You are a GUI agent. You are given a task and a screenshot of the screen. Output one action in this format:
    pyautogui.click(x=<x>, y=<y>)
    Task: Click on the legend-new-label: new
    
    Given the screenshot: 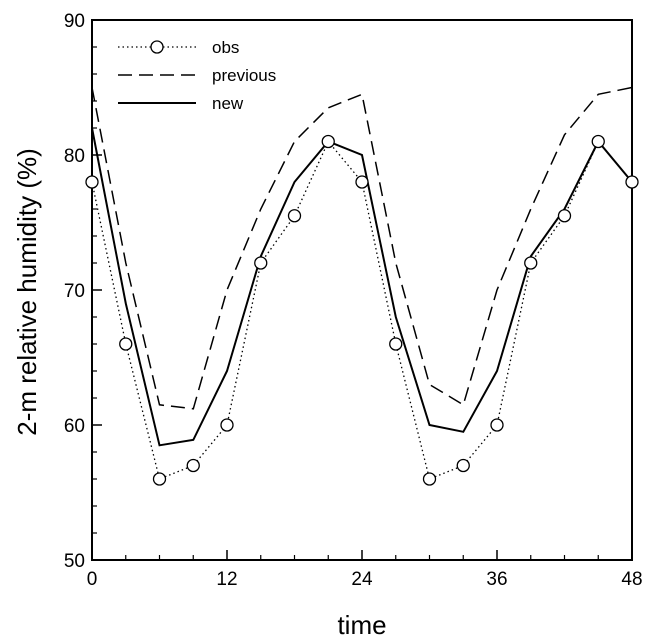 What is the action you would take?
    pyautogui.click(x=228, y=103)
    